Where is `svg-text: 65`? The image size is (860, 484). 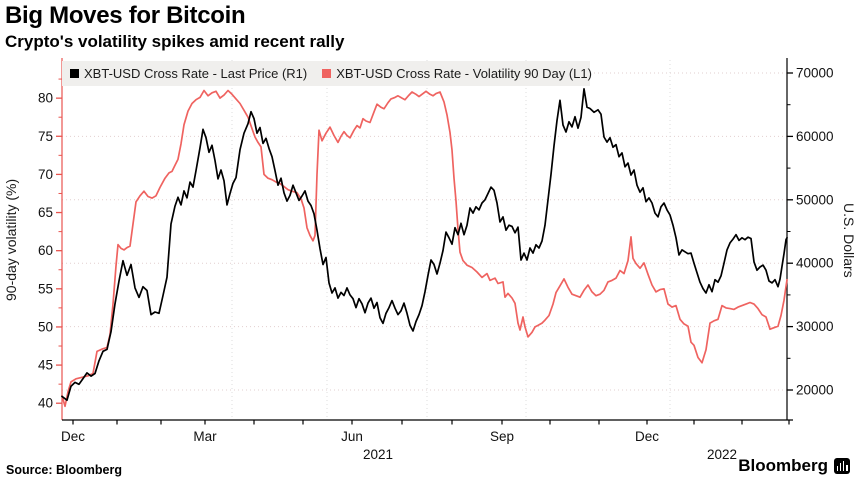 svg-text: 65 is located at coordinates (45, 212).